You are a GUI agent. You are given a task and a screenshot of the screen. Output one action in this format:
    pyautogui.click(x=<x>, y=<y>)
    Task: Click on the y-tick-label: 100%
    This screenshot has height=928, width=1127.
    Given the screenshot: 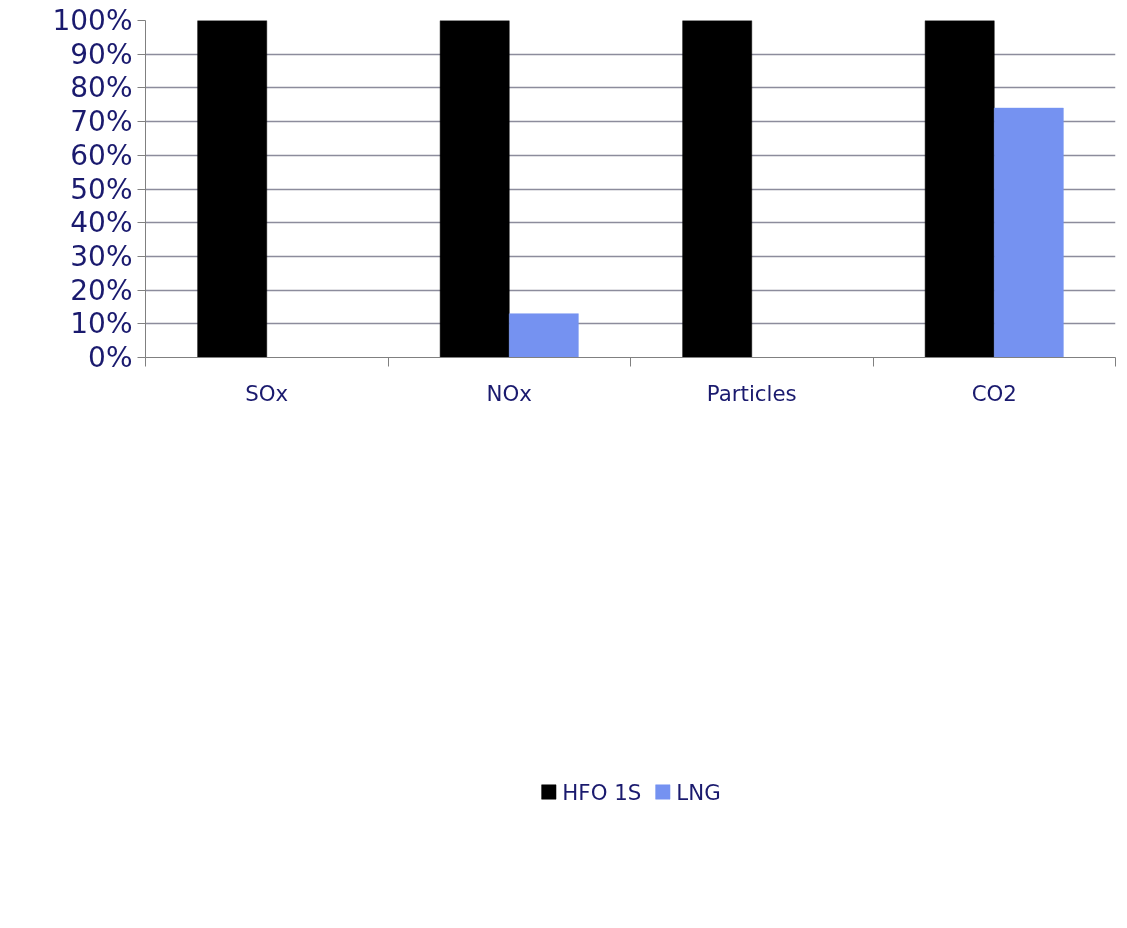 What is the action you would take?
    pyautogui.click(x=92, y=20)
    